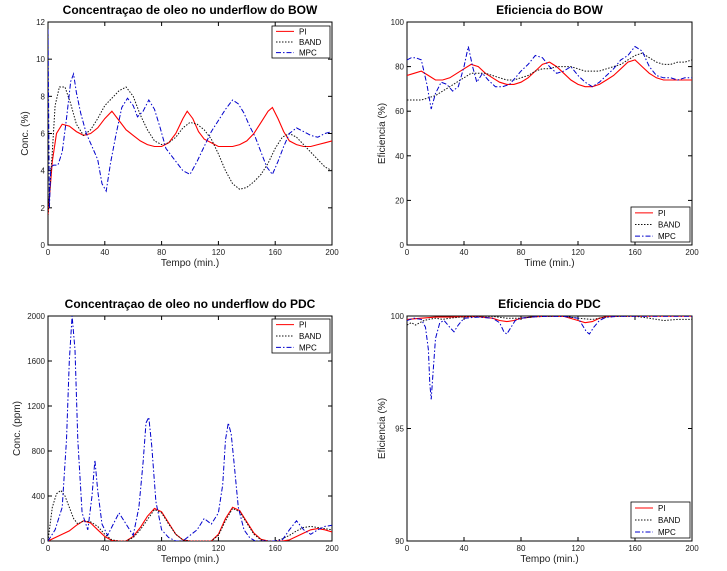 This screenshot has width=727, height=571. I want to click on y-tick-label: 90, so click(399, 541).